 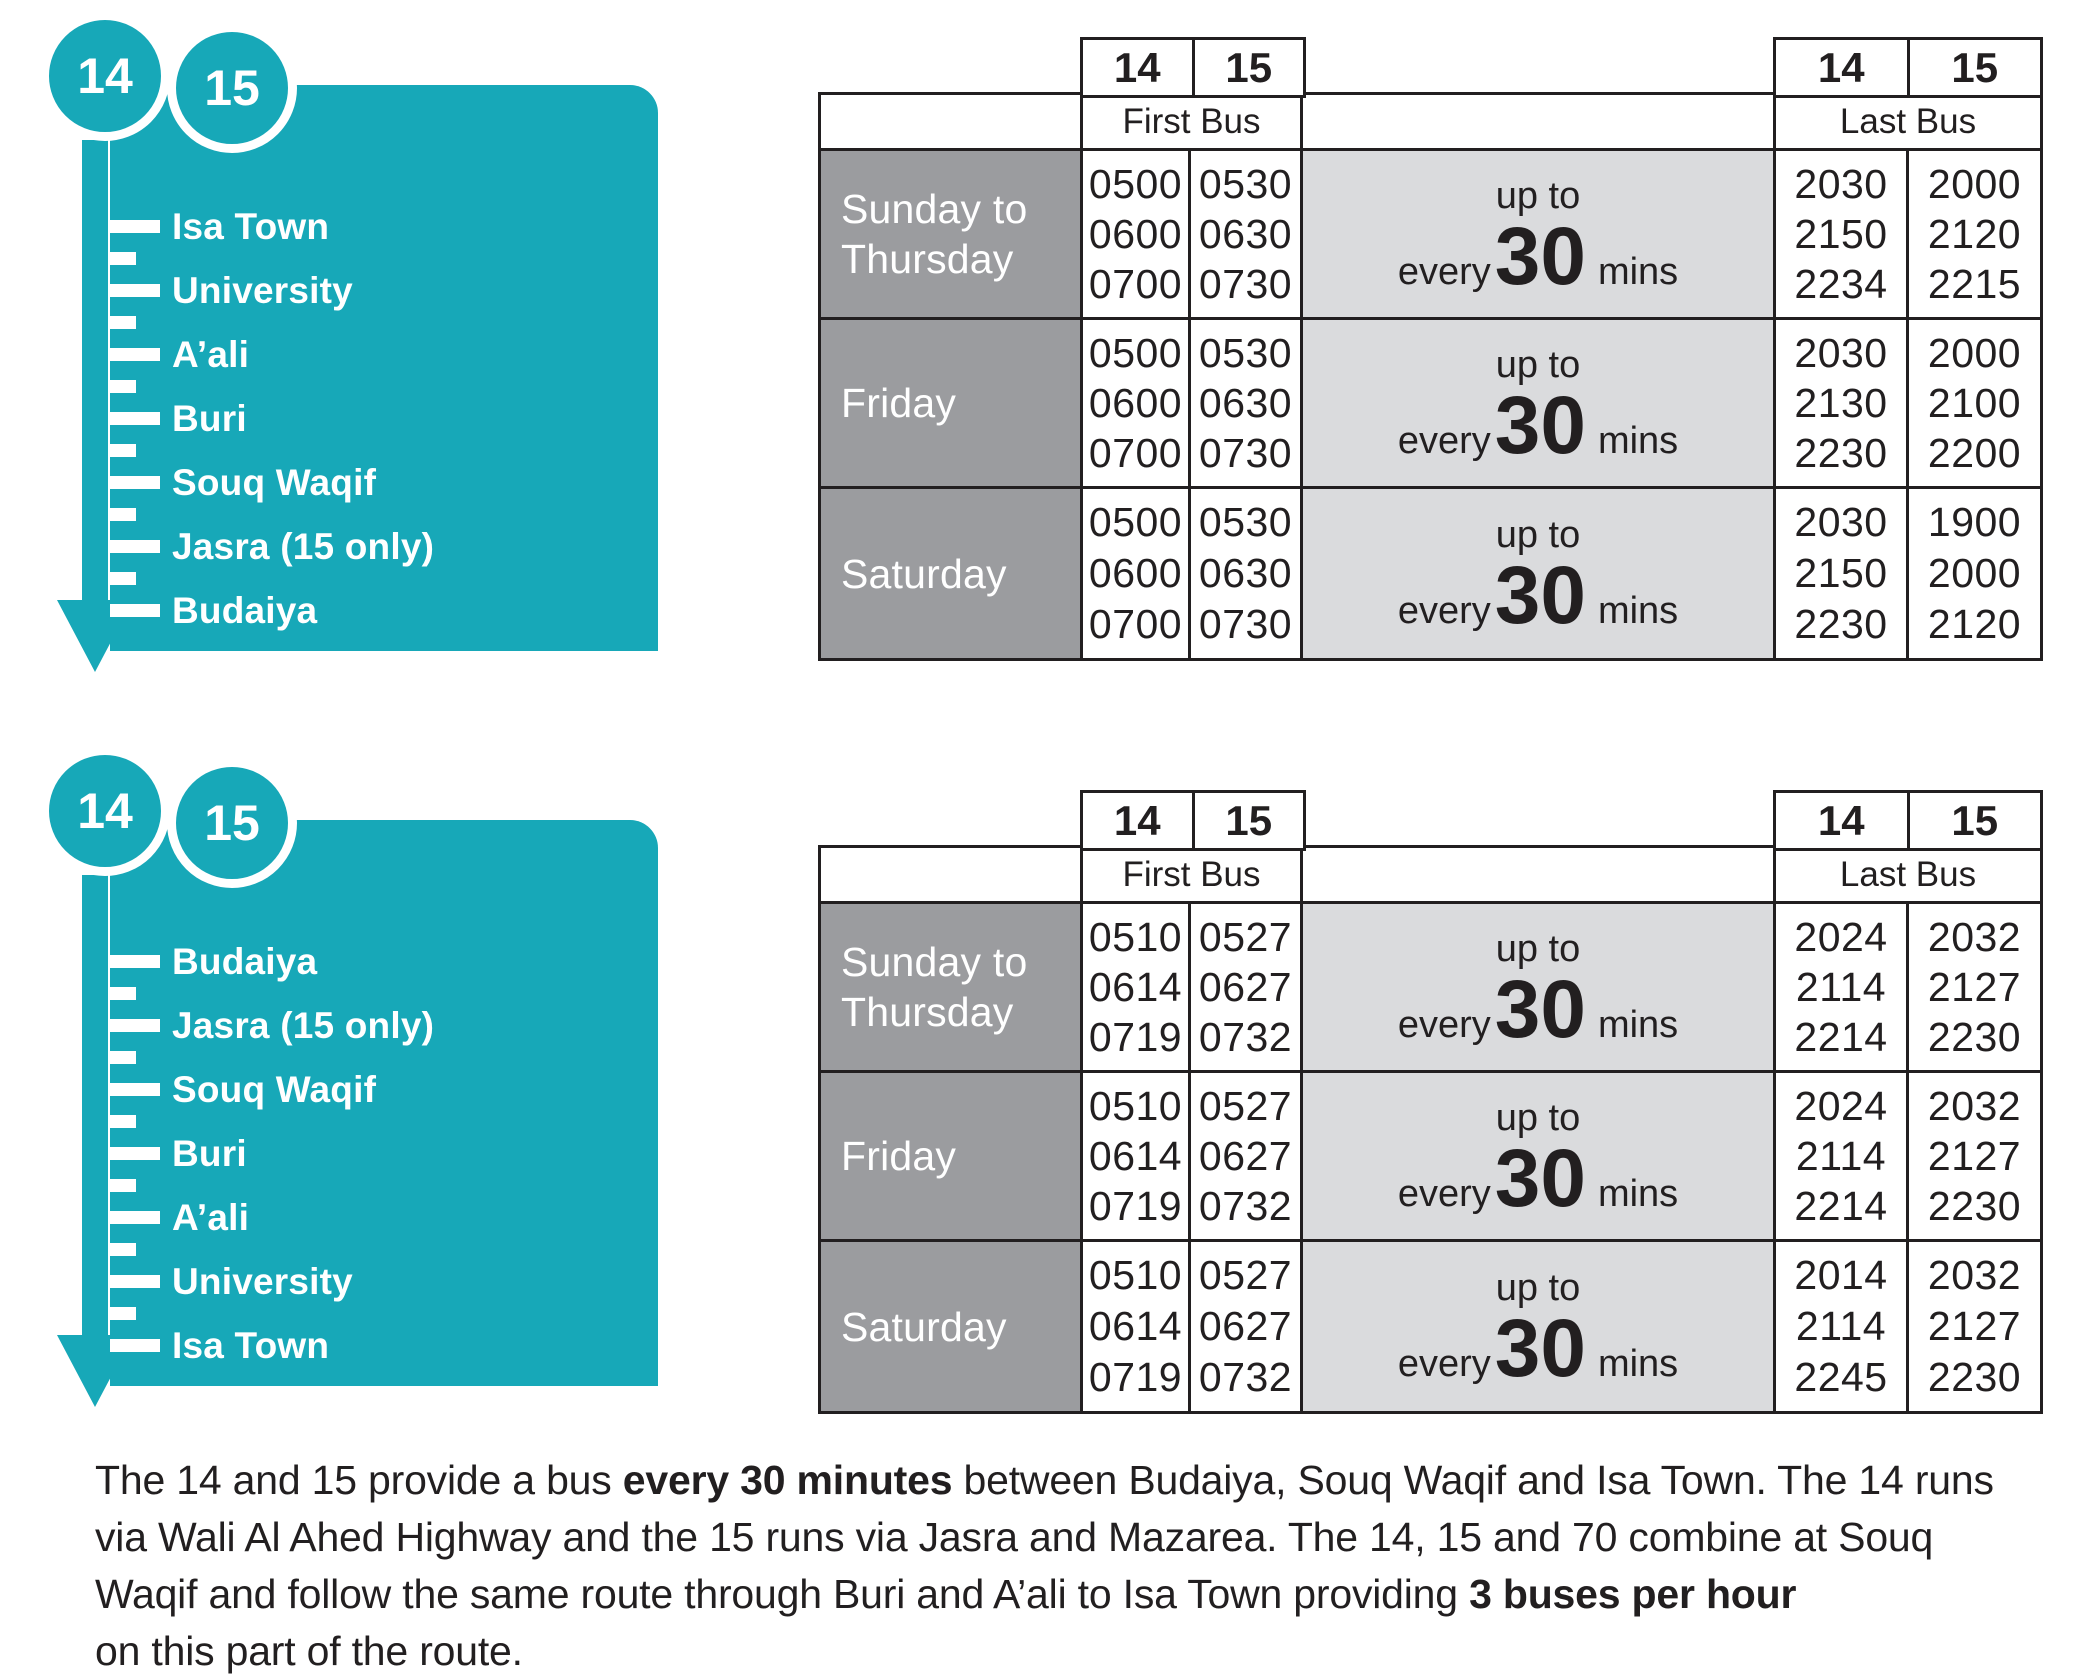 What do you see at coordinates (95, 1141) in the screenshot?
I see `route-direction-arrow` at bounding box center [95, 1141].